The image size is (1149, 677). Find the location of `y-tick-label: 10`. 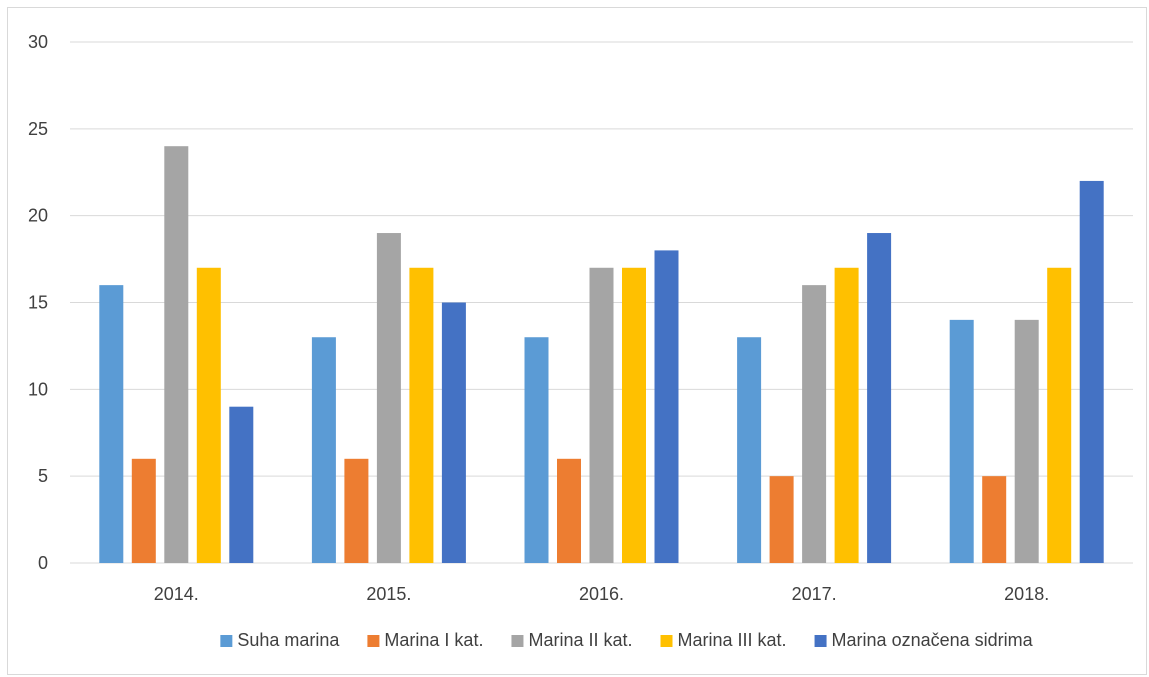

y-tick-label: 10 is located at coordinates (38, 389).